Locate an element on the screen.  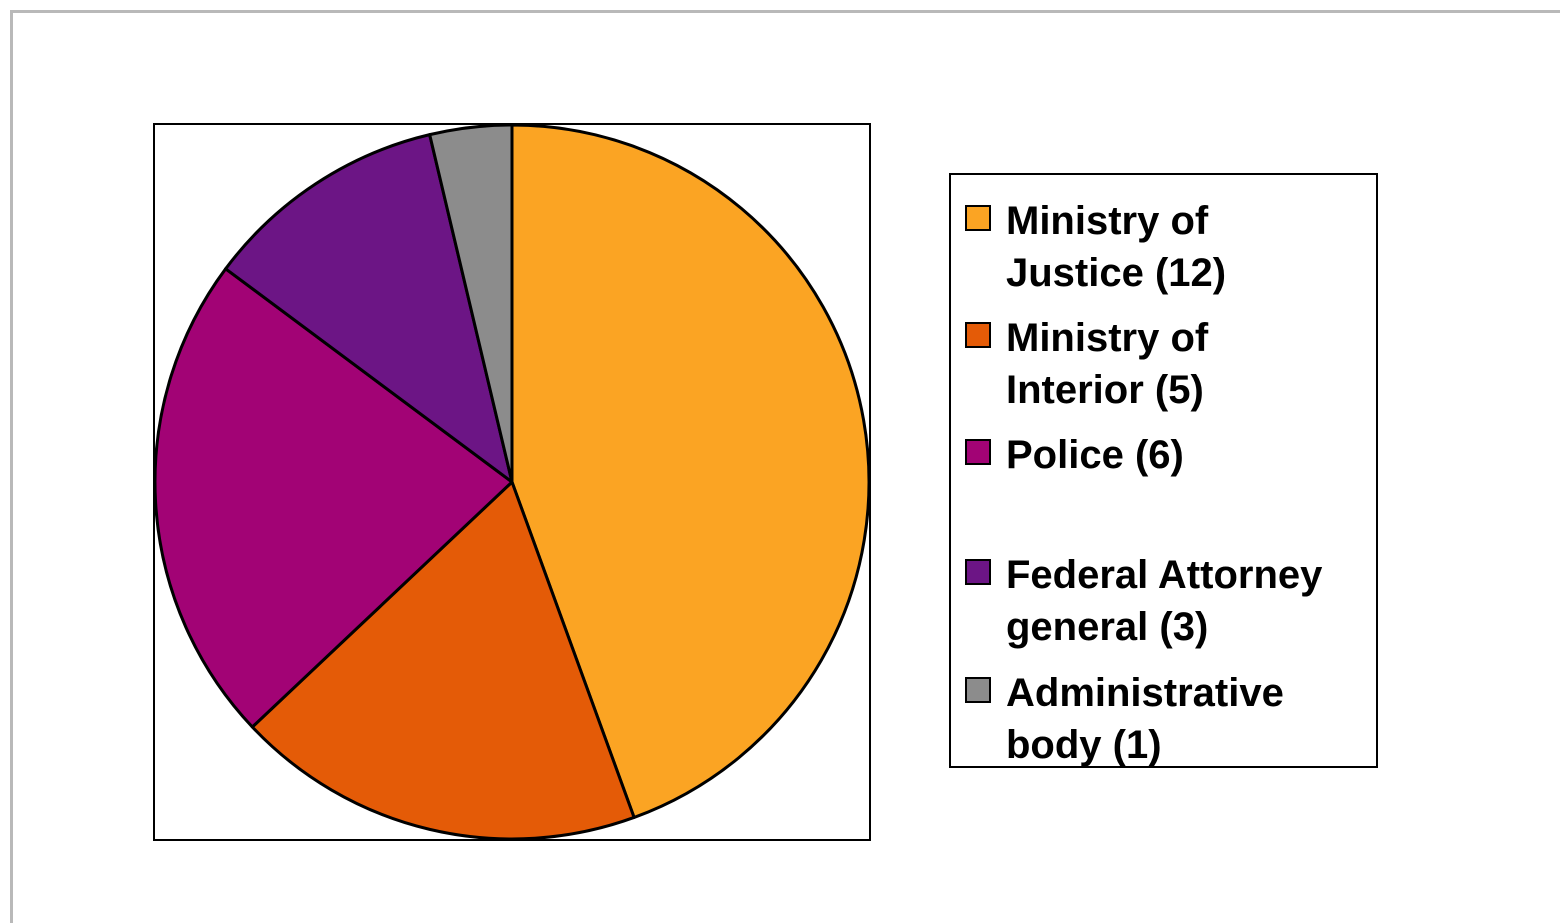
legend-label: Administrative body (1) is located at coordinates (1145, 719).